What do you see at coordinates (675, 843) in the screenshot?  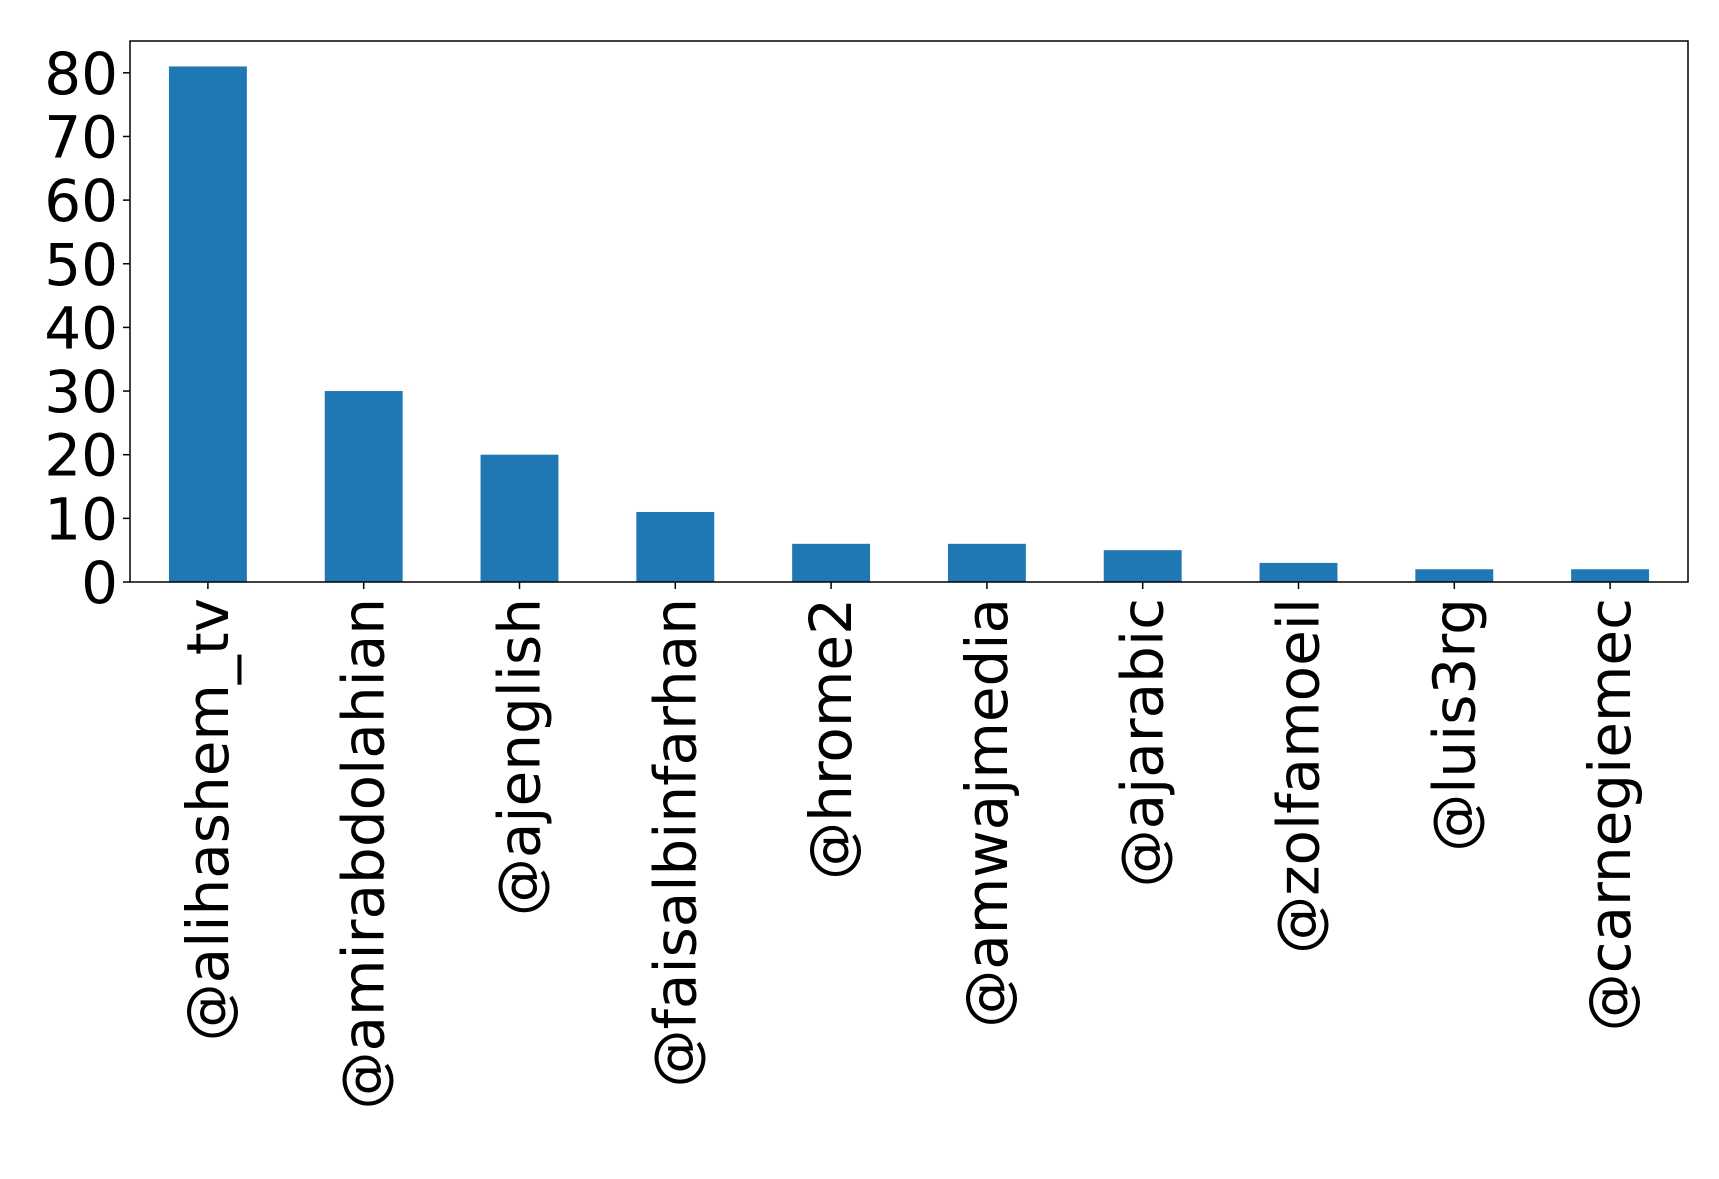 I see `x-tick-label: @faisalbinfarhan` at bounding box center [675, 843].